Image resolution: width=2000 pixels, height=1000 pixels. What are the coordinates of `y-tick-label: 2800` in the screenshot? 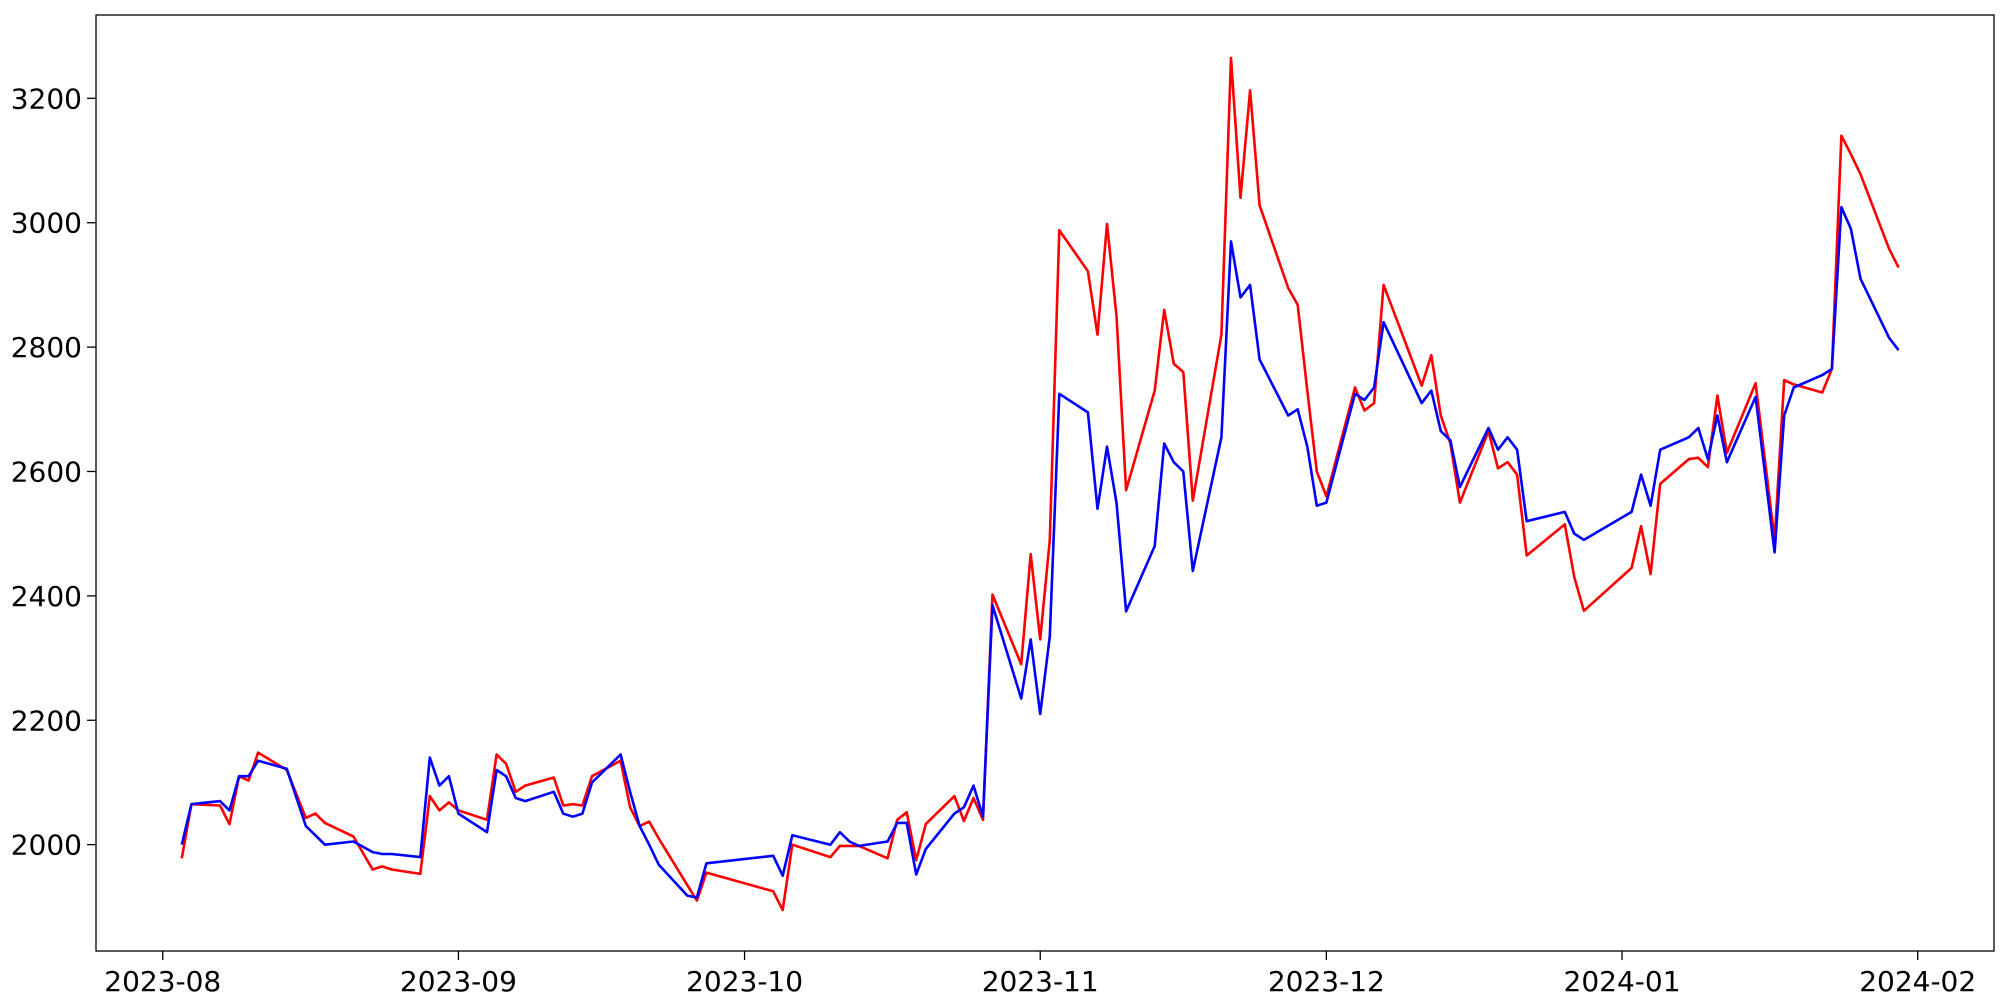 It's located at (46, 347).